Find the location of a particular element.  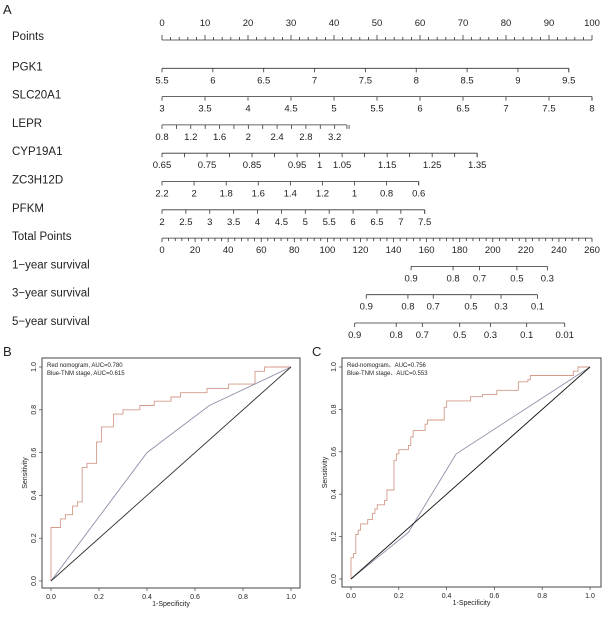

variable-tick-label: 1.15 is located at coordinates (387, 165).